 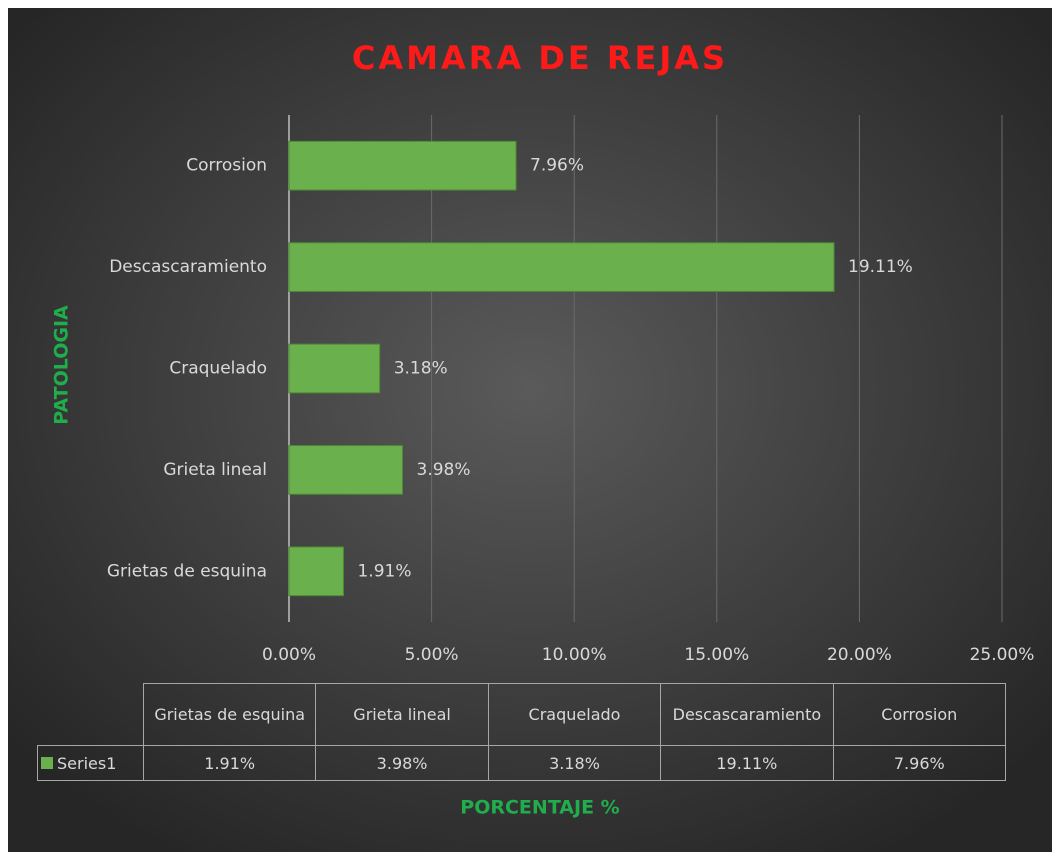 What do you see at coordinates (187, 571) in the screenshot?
I see `y-tick-label: Grietas de esquina` at bounding box center [187, 571].